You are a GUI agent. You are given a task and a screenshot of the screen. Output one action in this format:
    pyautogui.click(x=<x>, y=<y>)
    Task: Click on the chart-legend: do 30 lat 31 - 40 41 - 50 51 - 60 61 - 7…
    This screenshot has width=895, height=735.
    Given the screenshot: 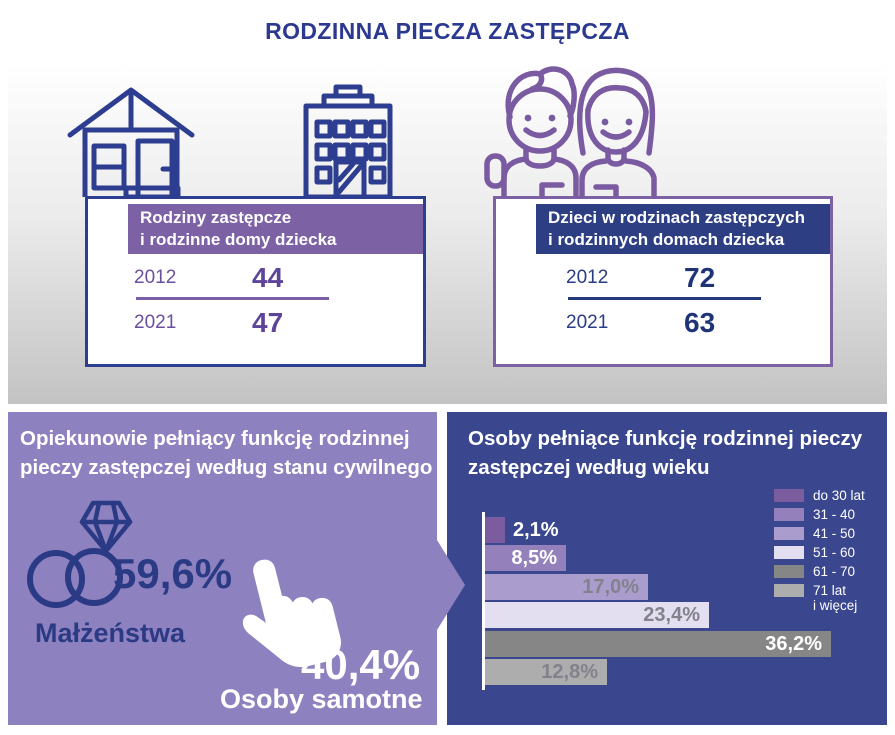 What is the action you would take?
    pyautogui.click(x=819, y=550)
    